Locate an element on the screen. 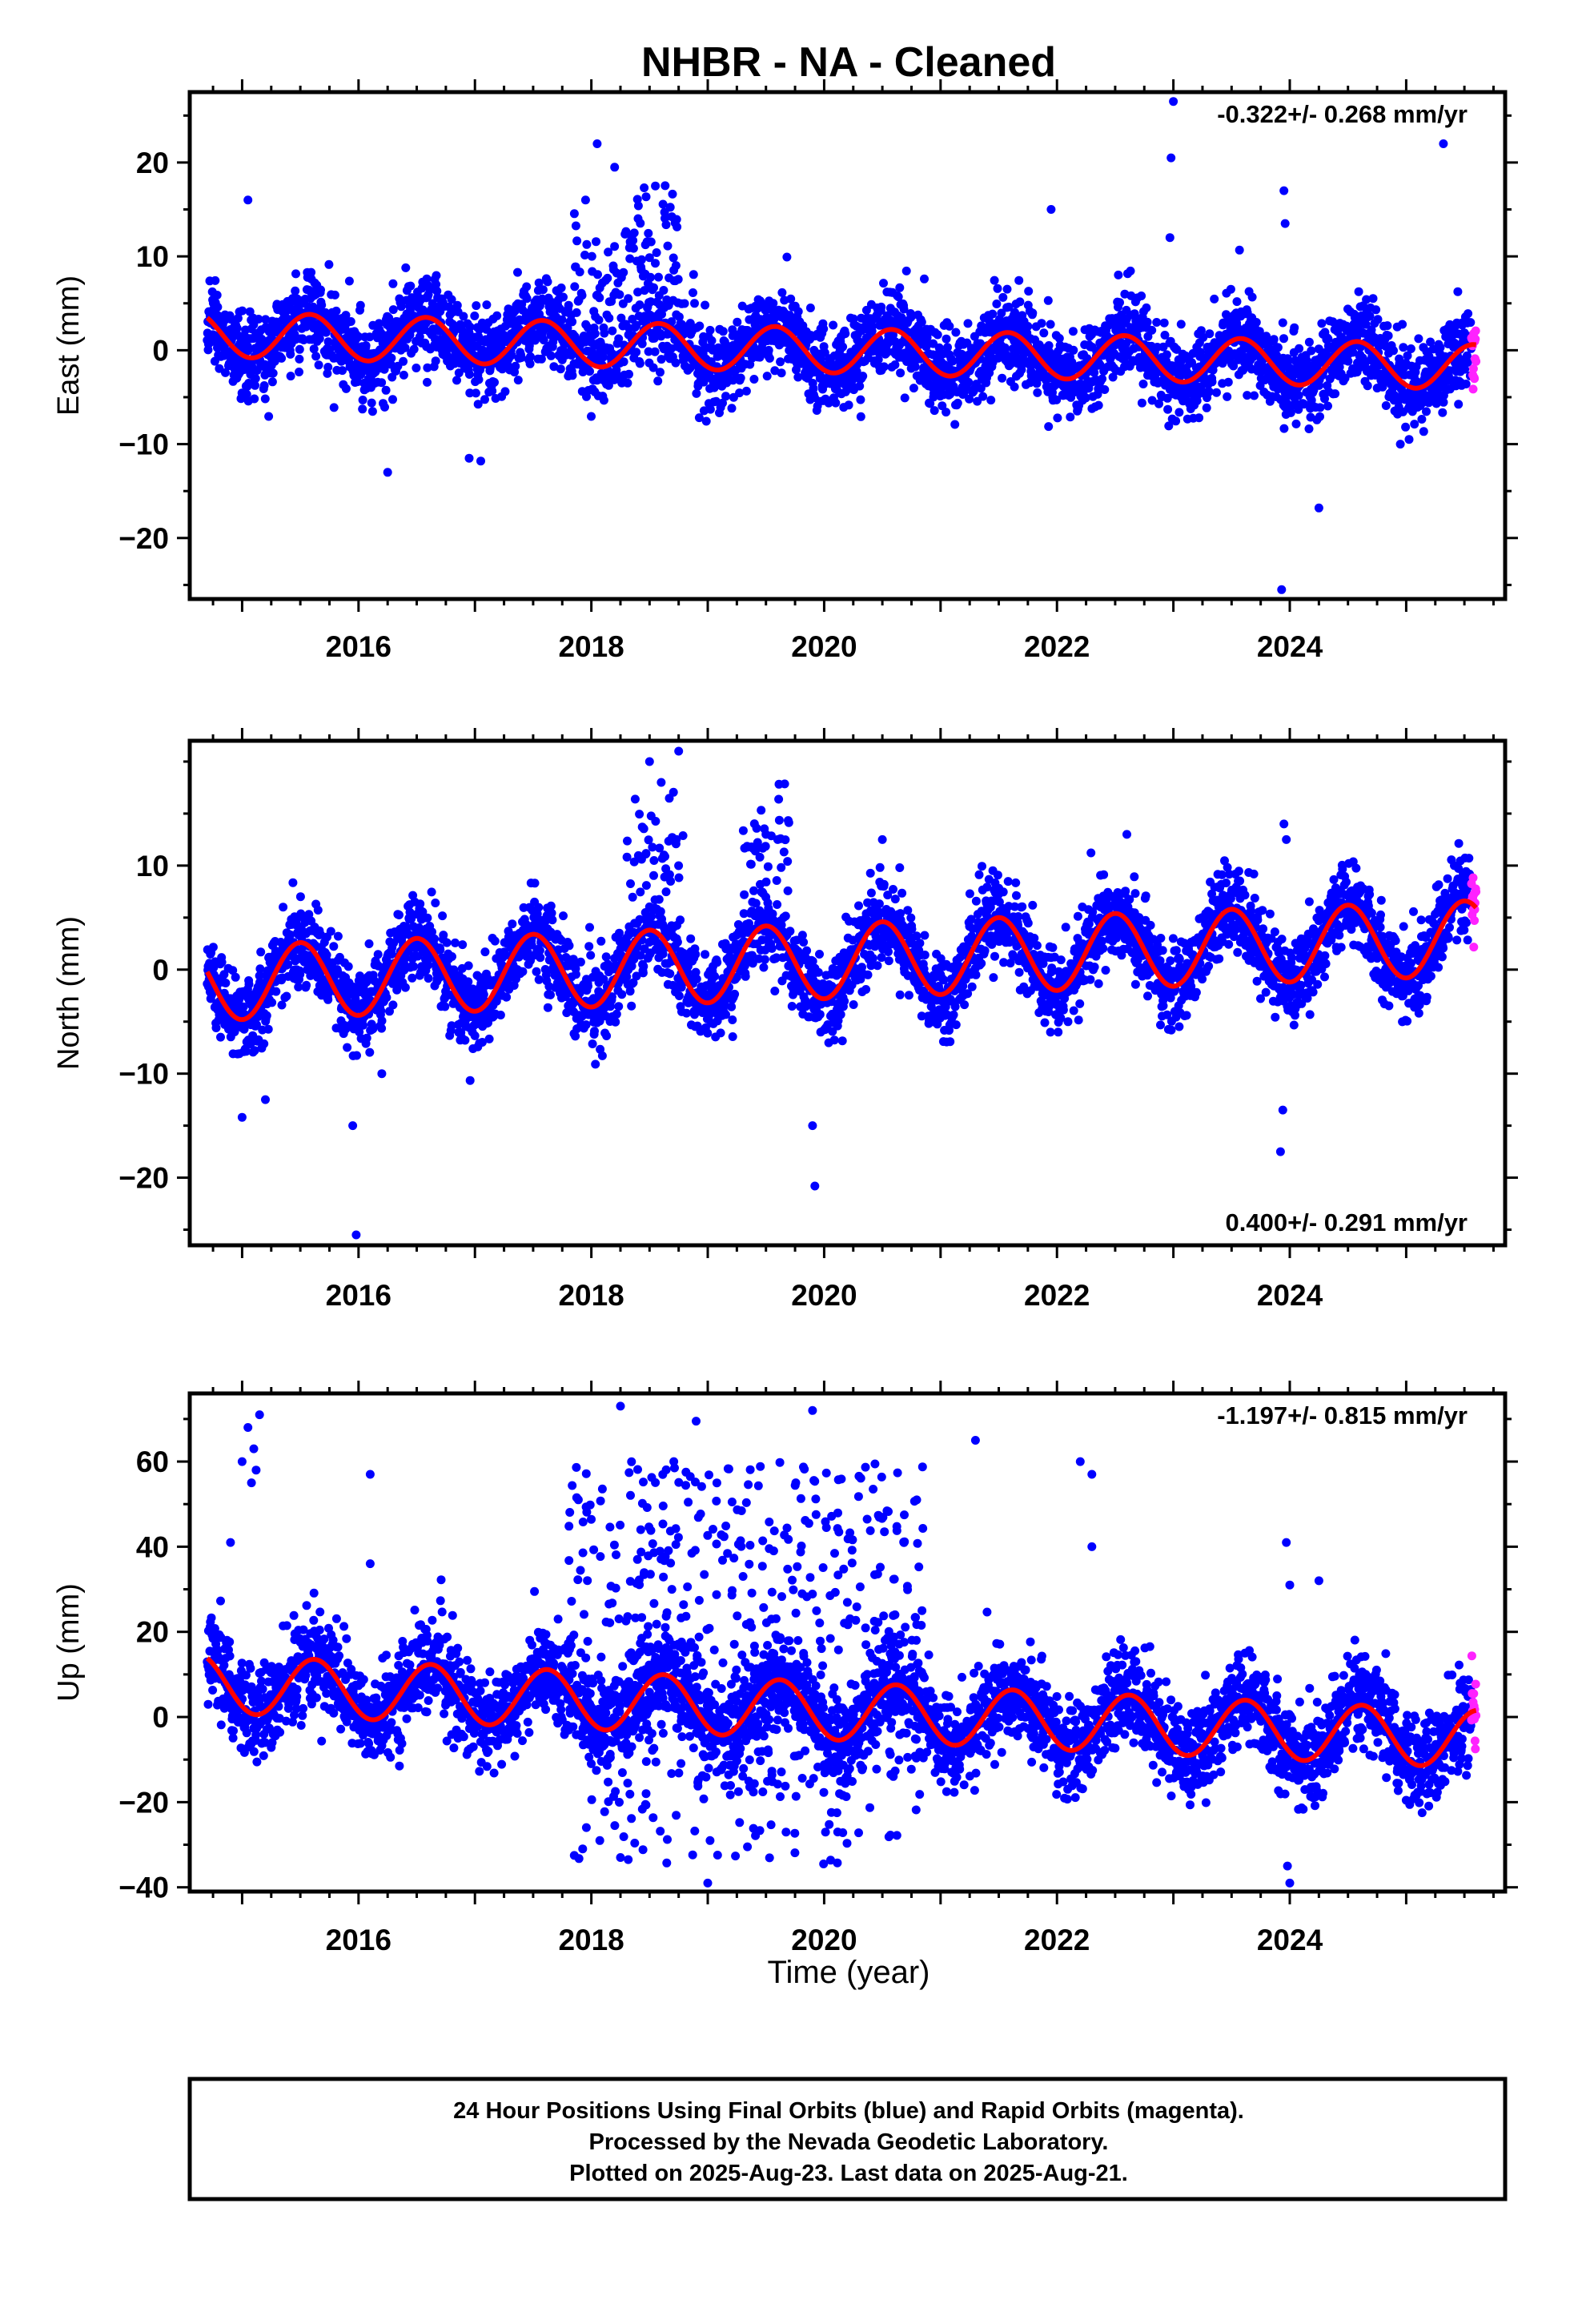  outlier-point is located at coordinates (388, 472).